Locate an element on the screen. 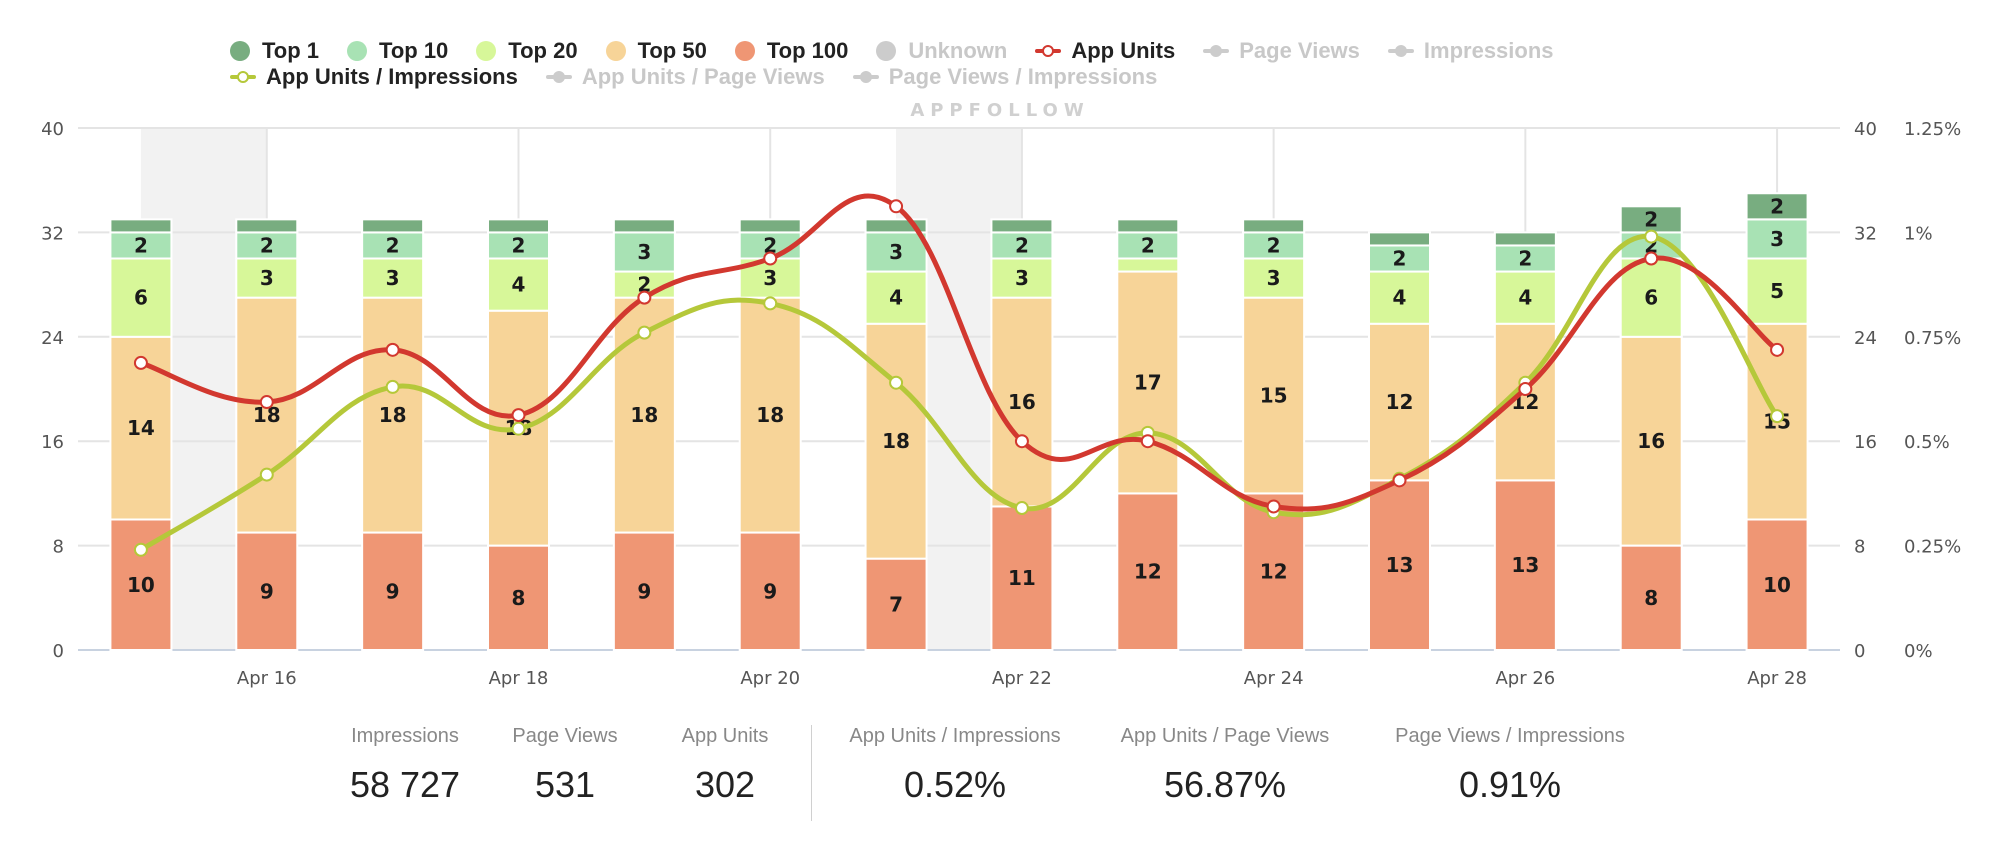 This screenshot has height=843, width=2000. y-axis-tick-label: 16 is located at coordinates (52, 442).